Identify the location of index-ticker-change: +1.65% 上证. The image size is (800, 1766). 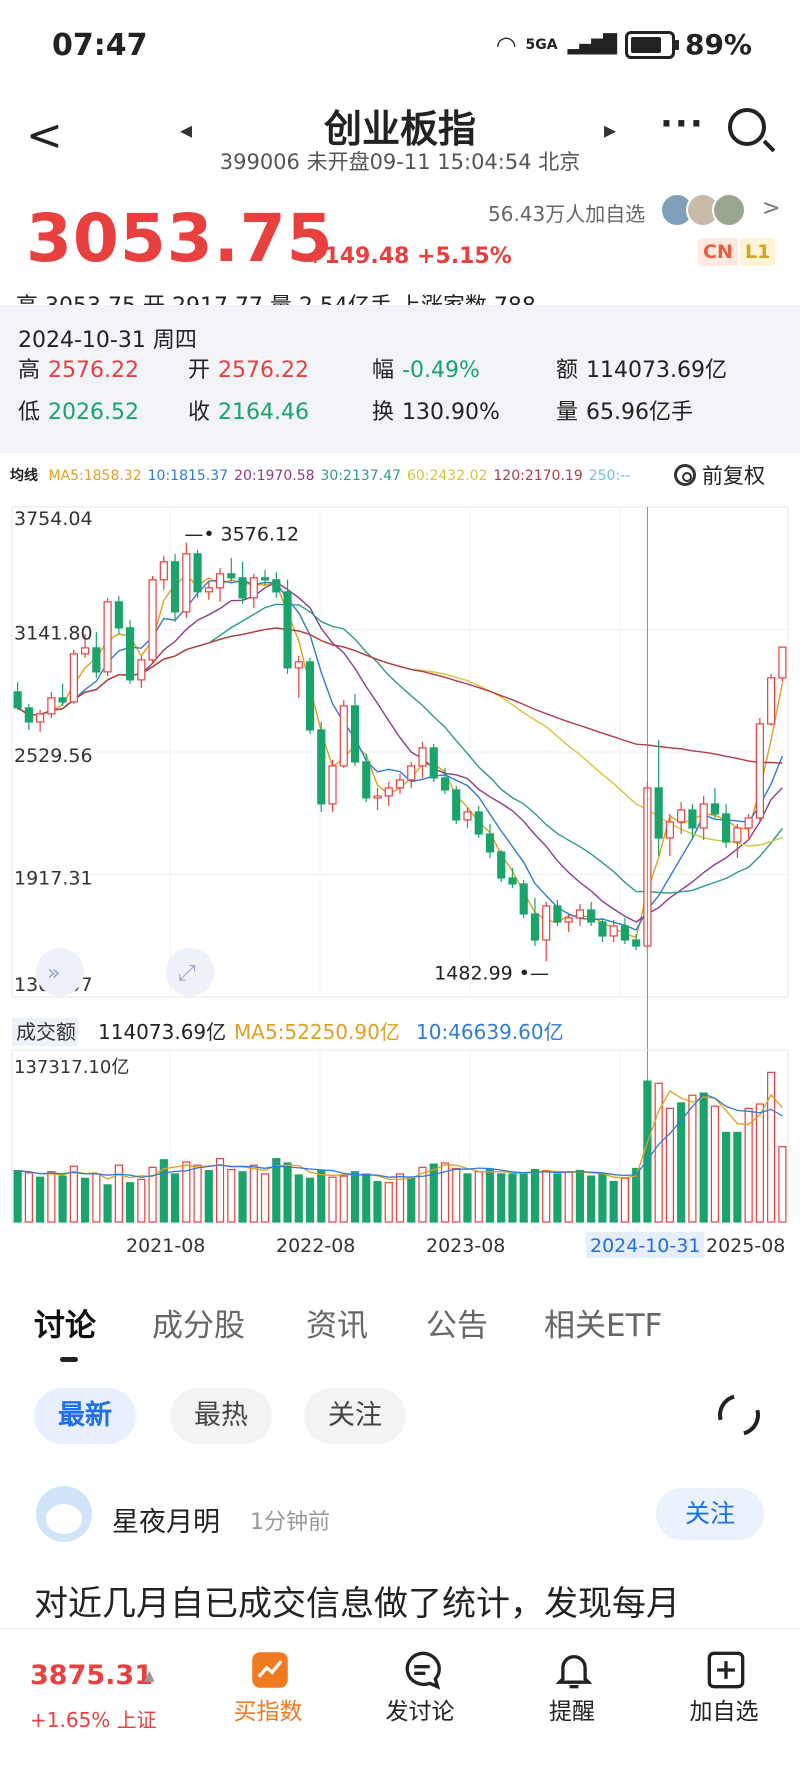
(93, 1720).